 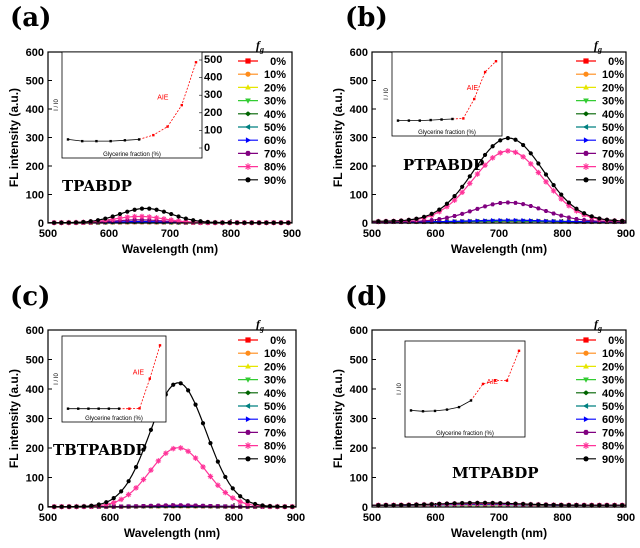 What do you see at coordinates (30, 297) in the screenshot?
I see `panel-letter: (c)` at bounding box center [30, 297].